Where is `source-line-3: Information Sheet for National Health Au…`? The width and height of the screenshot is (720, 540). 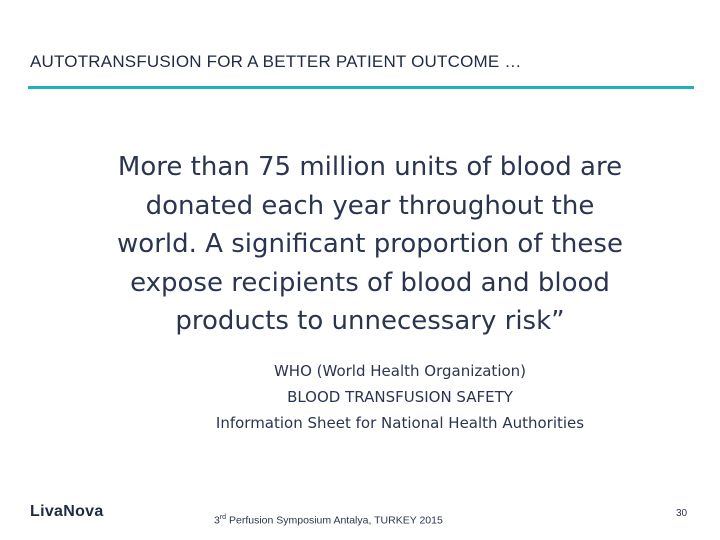 source-line-3: Information Sheet for National Health Au… is located at coordinates (400, 423).